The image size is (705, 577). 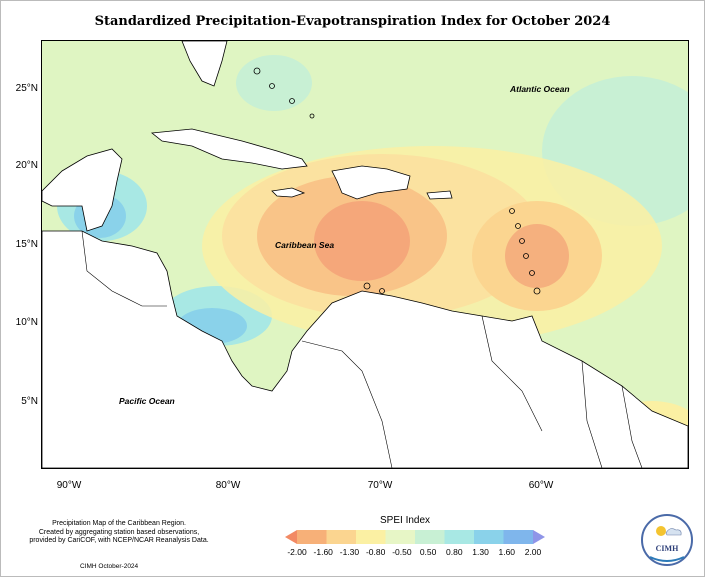 I want to click on land-yucatan, so click(x=82, y=190).